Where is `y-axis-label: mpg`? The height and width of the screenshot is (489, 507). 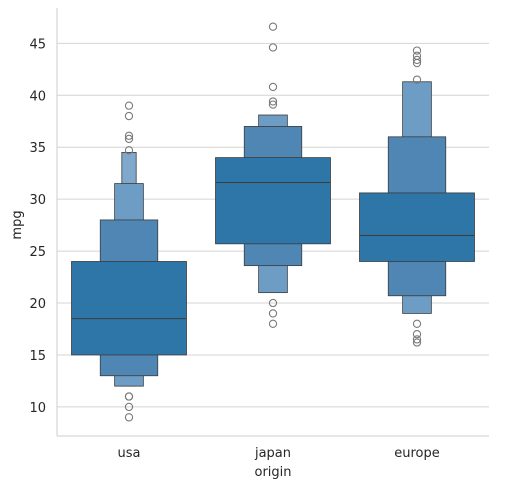 y-axis-label: mpg is located at coordinates (17, 224).